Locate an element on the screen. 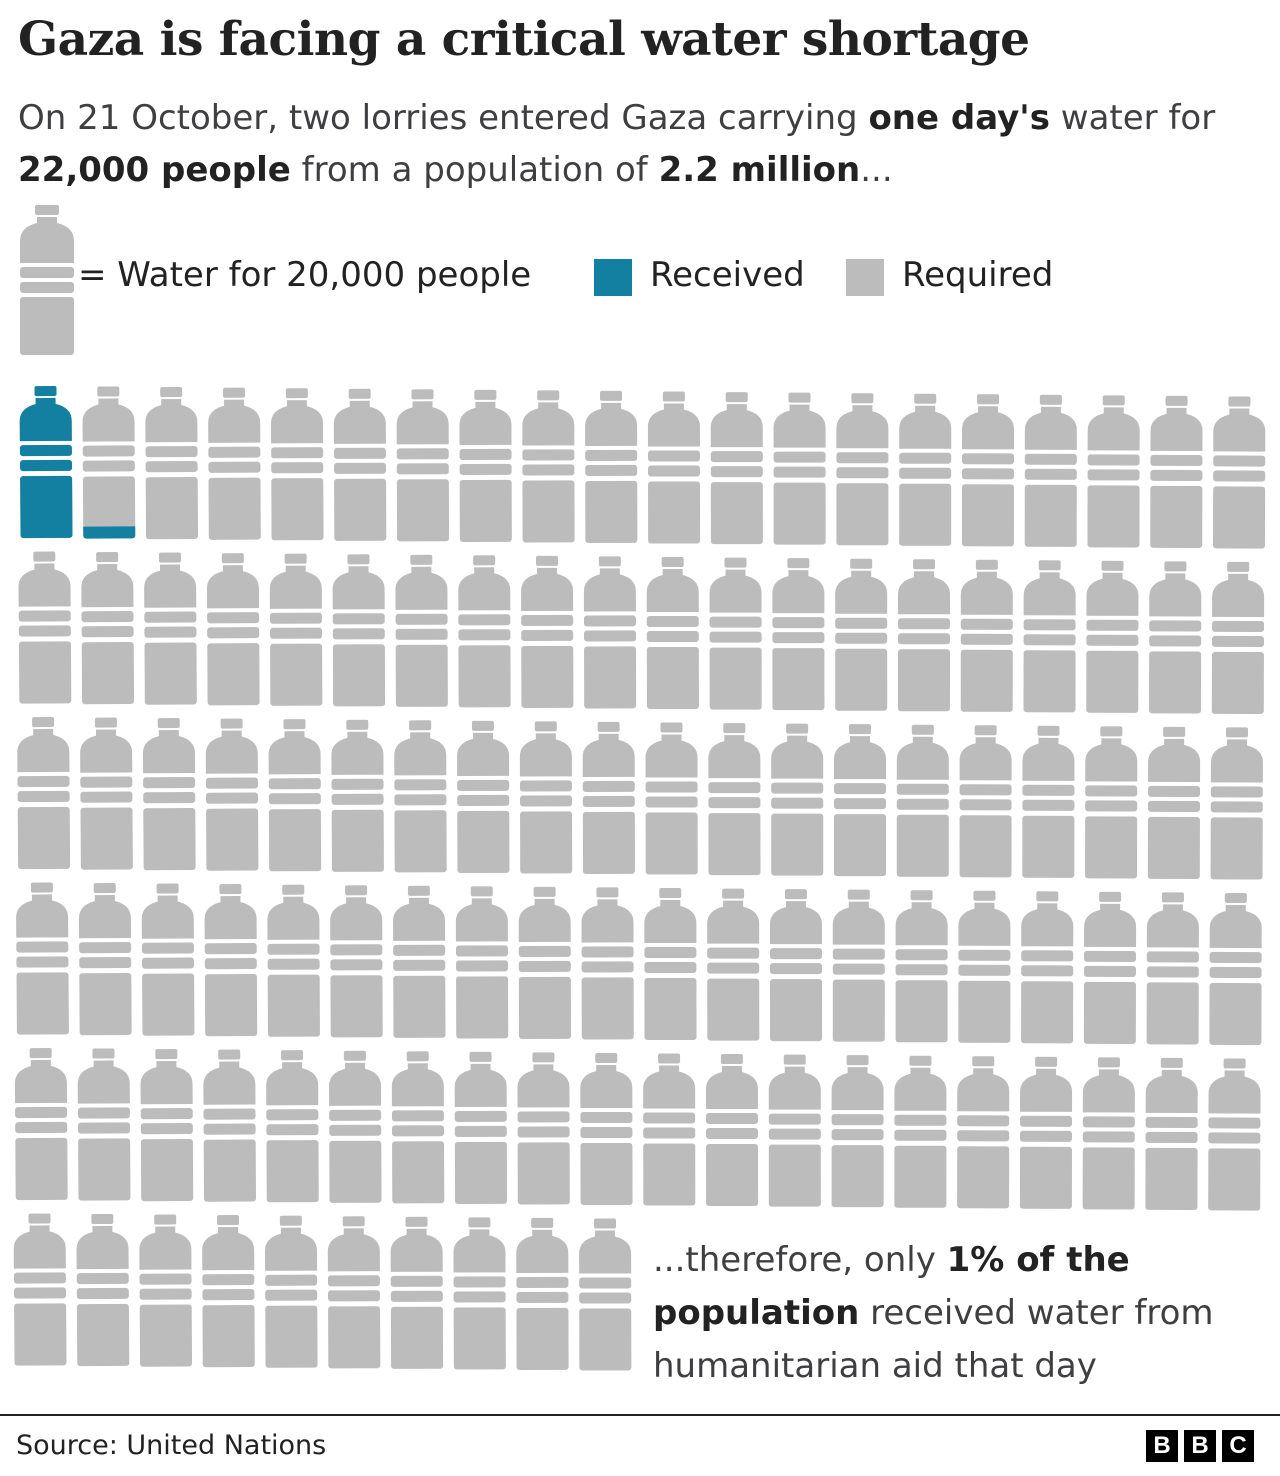  bbc-logo: B B C is located at coordinates (1200, 1446).